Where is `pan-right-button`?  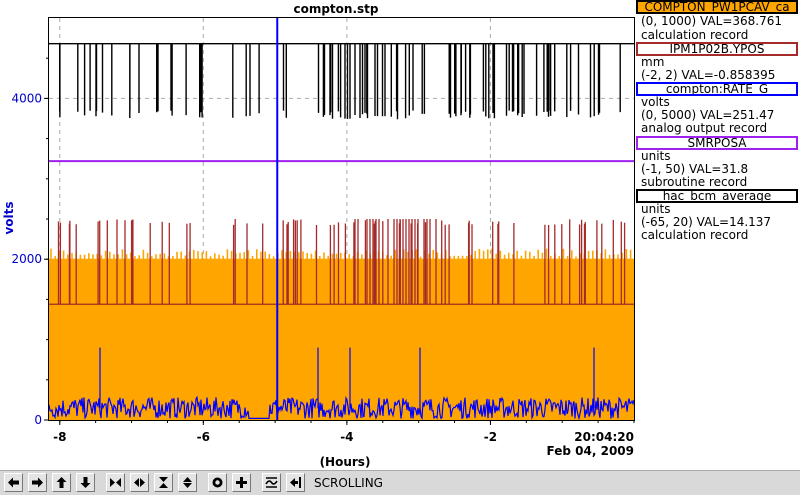 pan-right-button is located at coordinates (37, 482).